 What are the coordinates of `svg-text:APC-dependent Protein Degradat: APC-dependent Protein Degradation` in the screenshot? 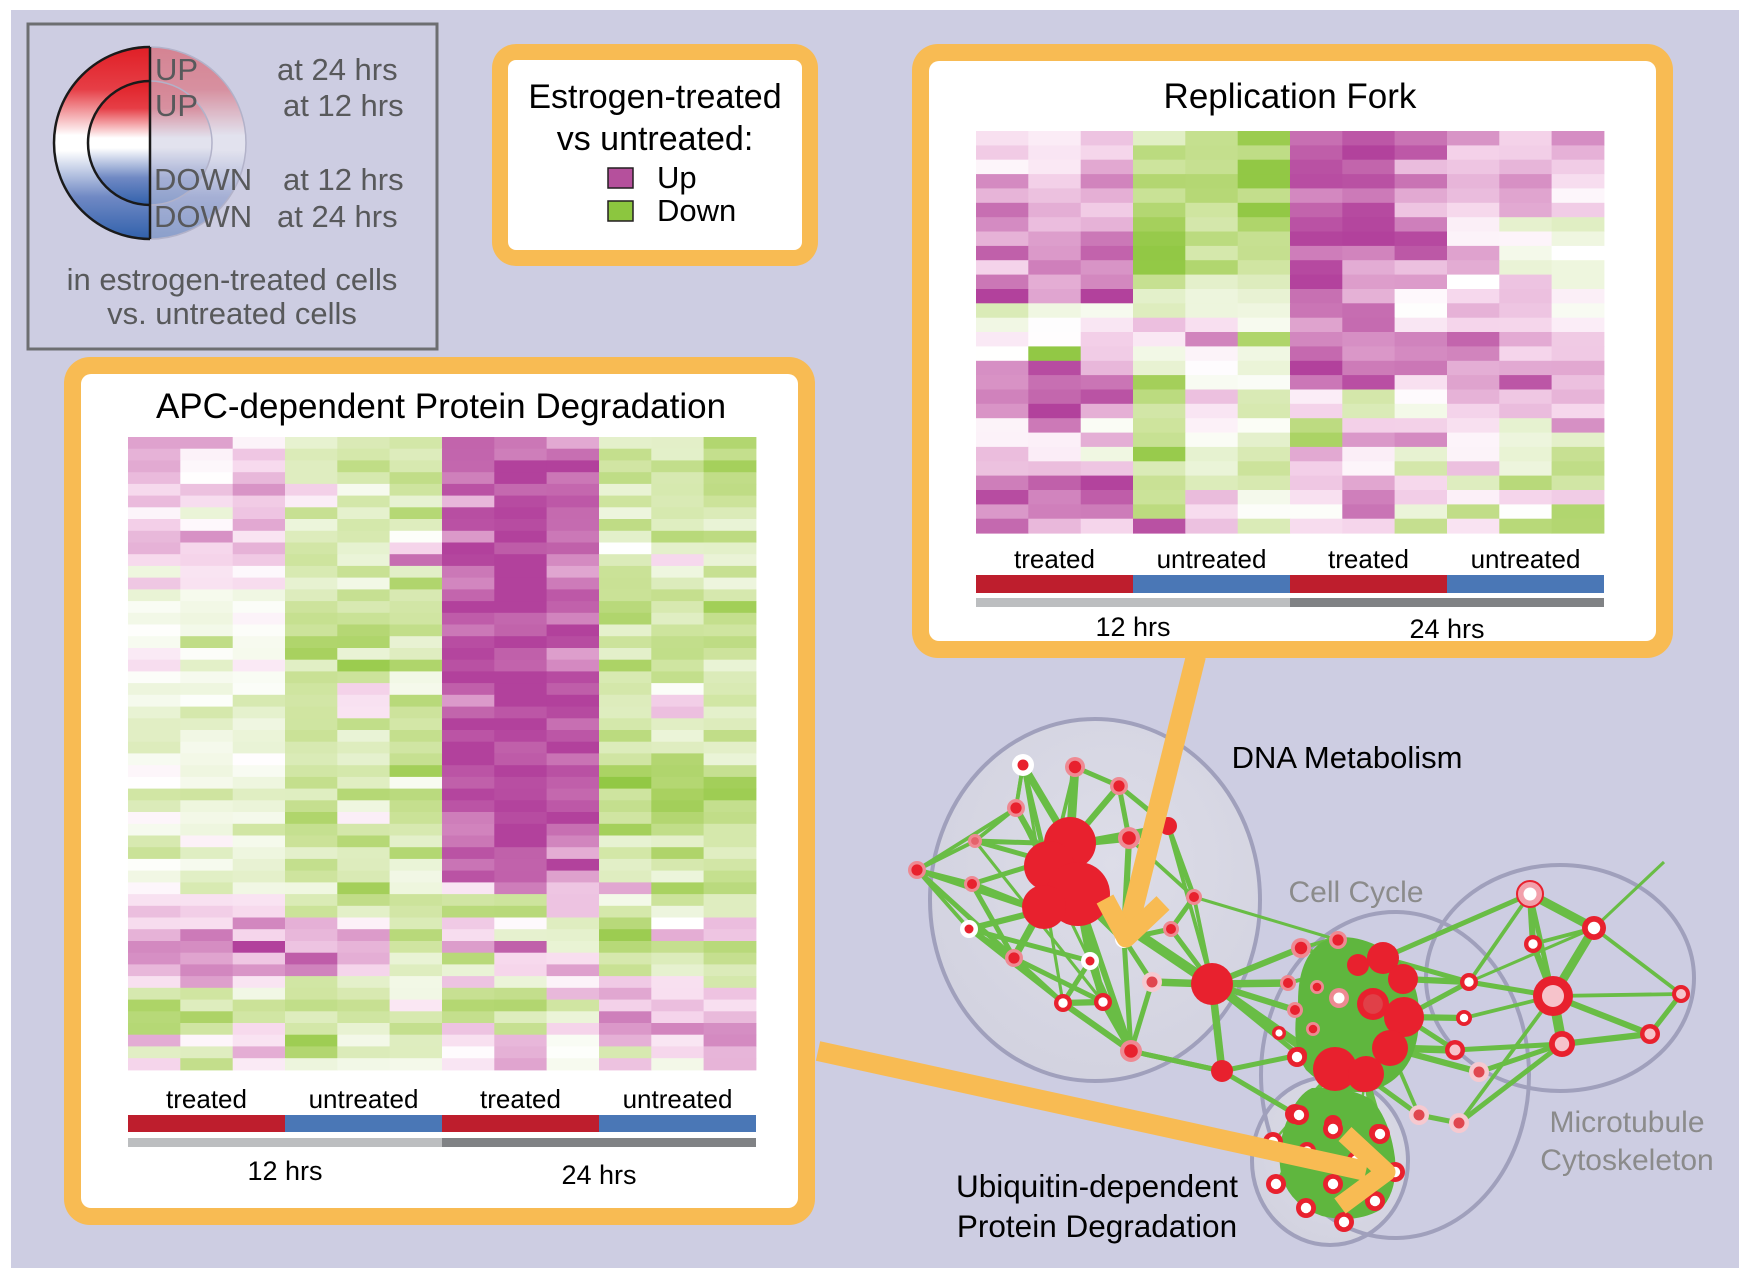 It's located at (441, 406).